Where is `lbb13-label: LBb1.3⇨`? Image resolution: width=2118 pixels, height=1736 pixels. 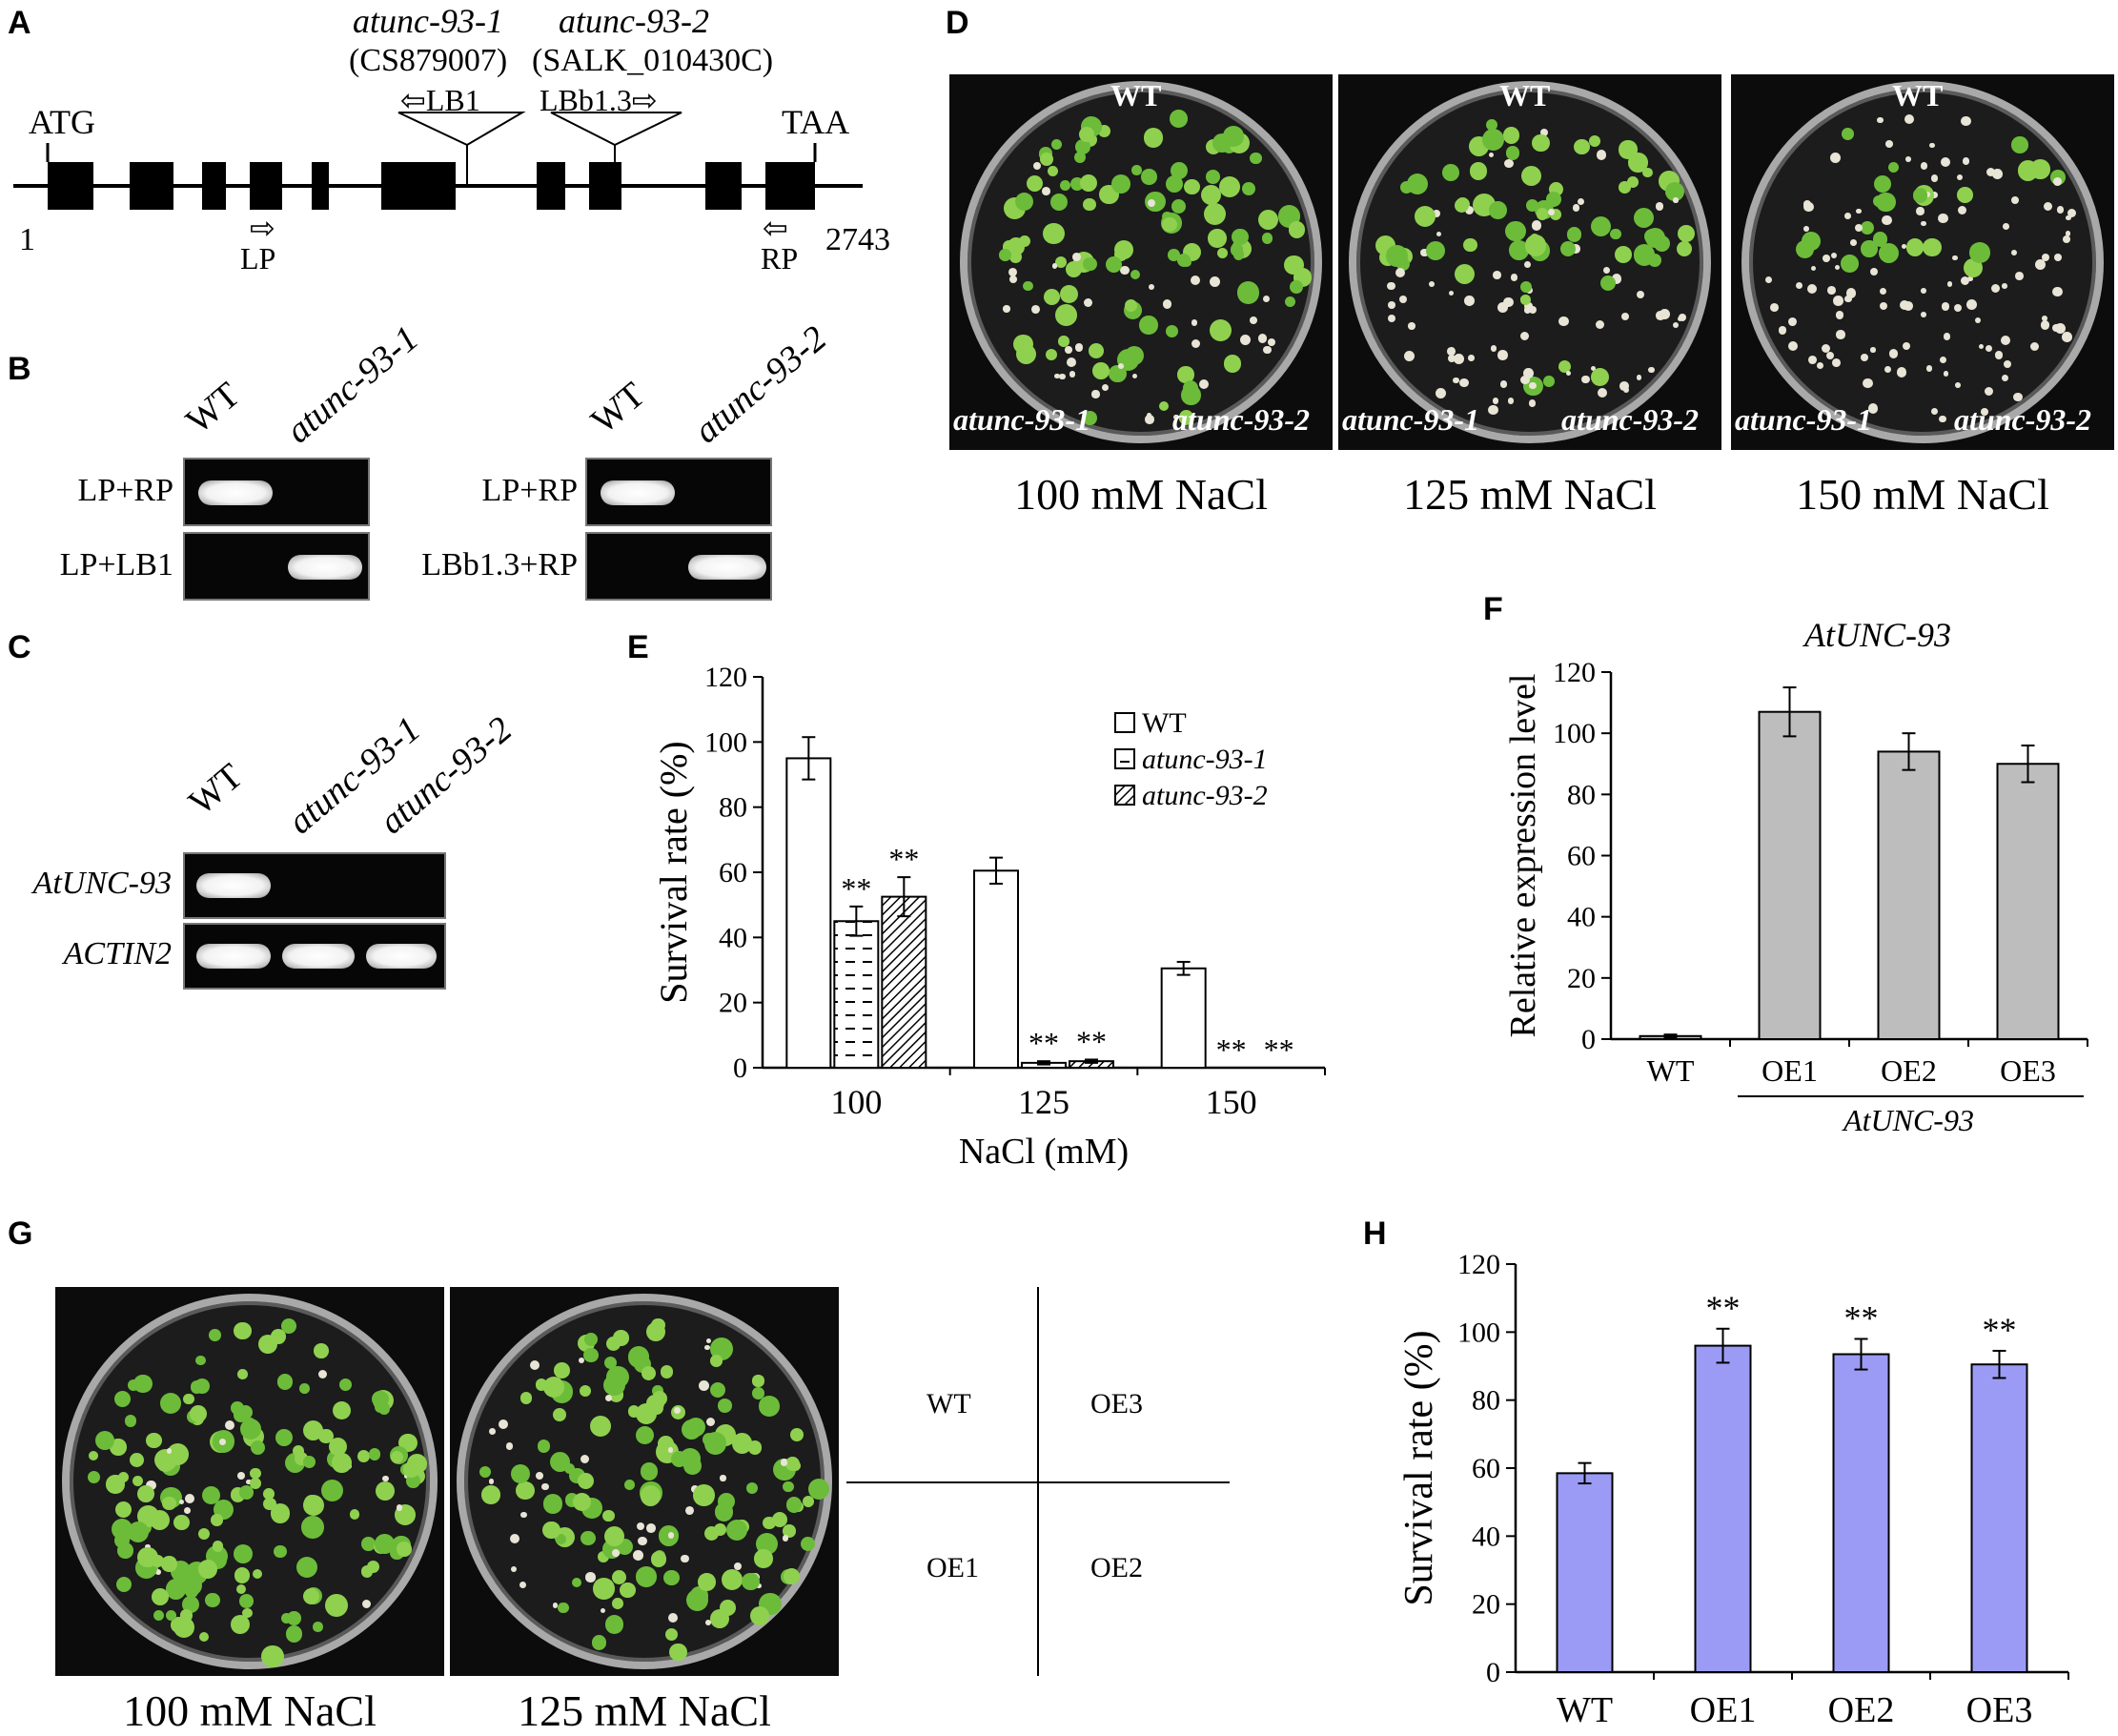 lbb13-label: LBb1.3⇨ is located at coordinates (599, 100).